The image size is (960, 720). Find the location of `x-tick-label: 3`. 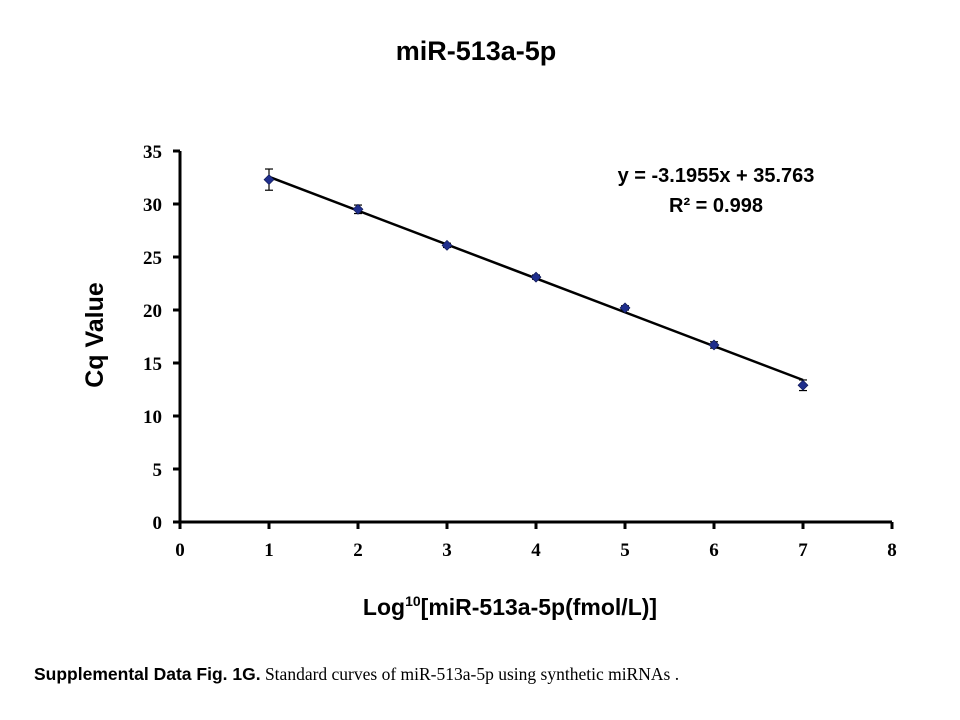

x-tick-label: 3 is located at coordinates (447, 550).